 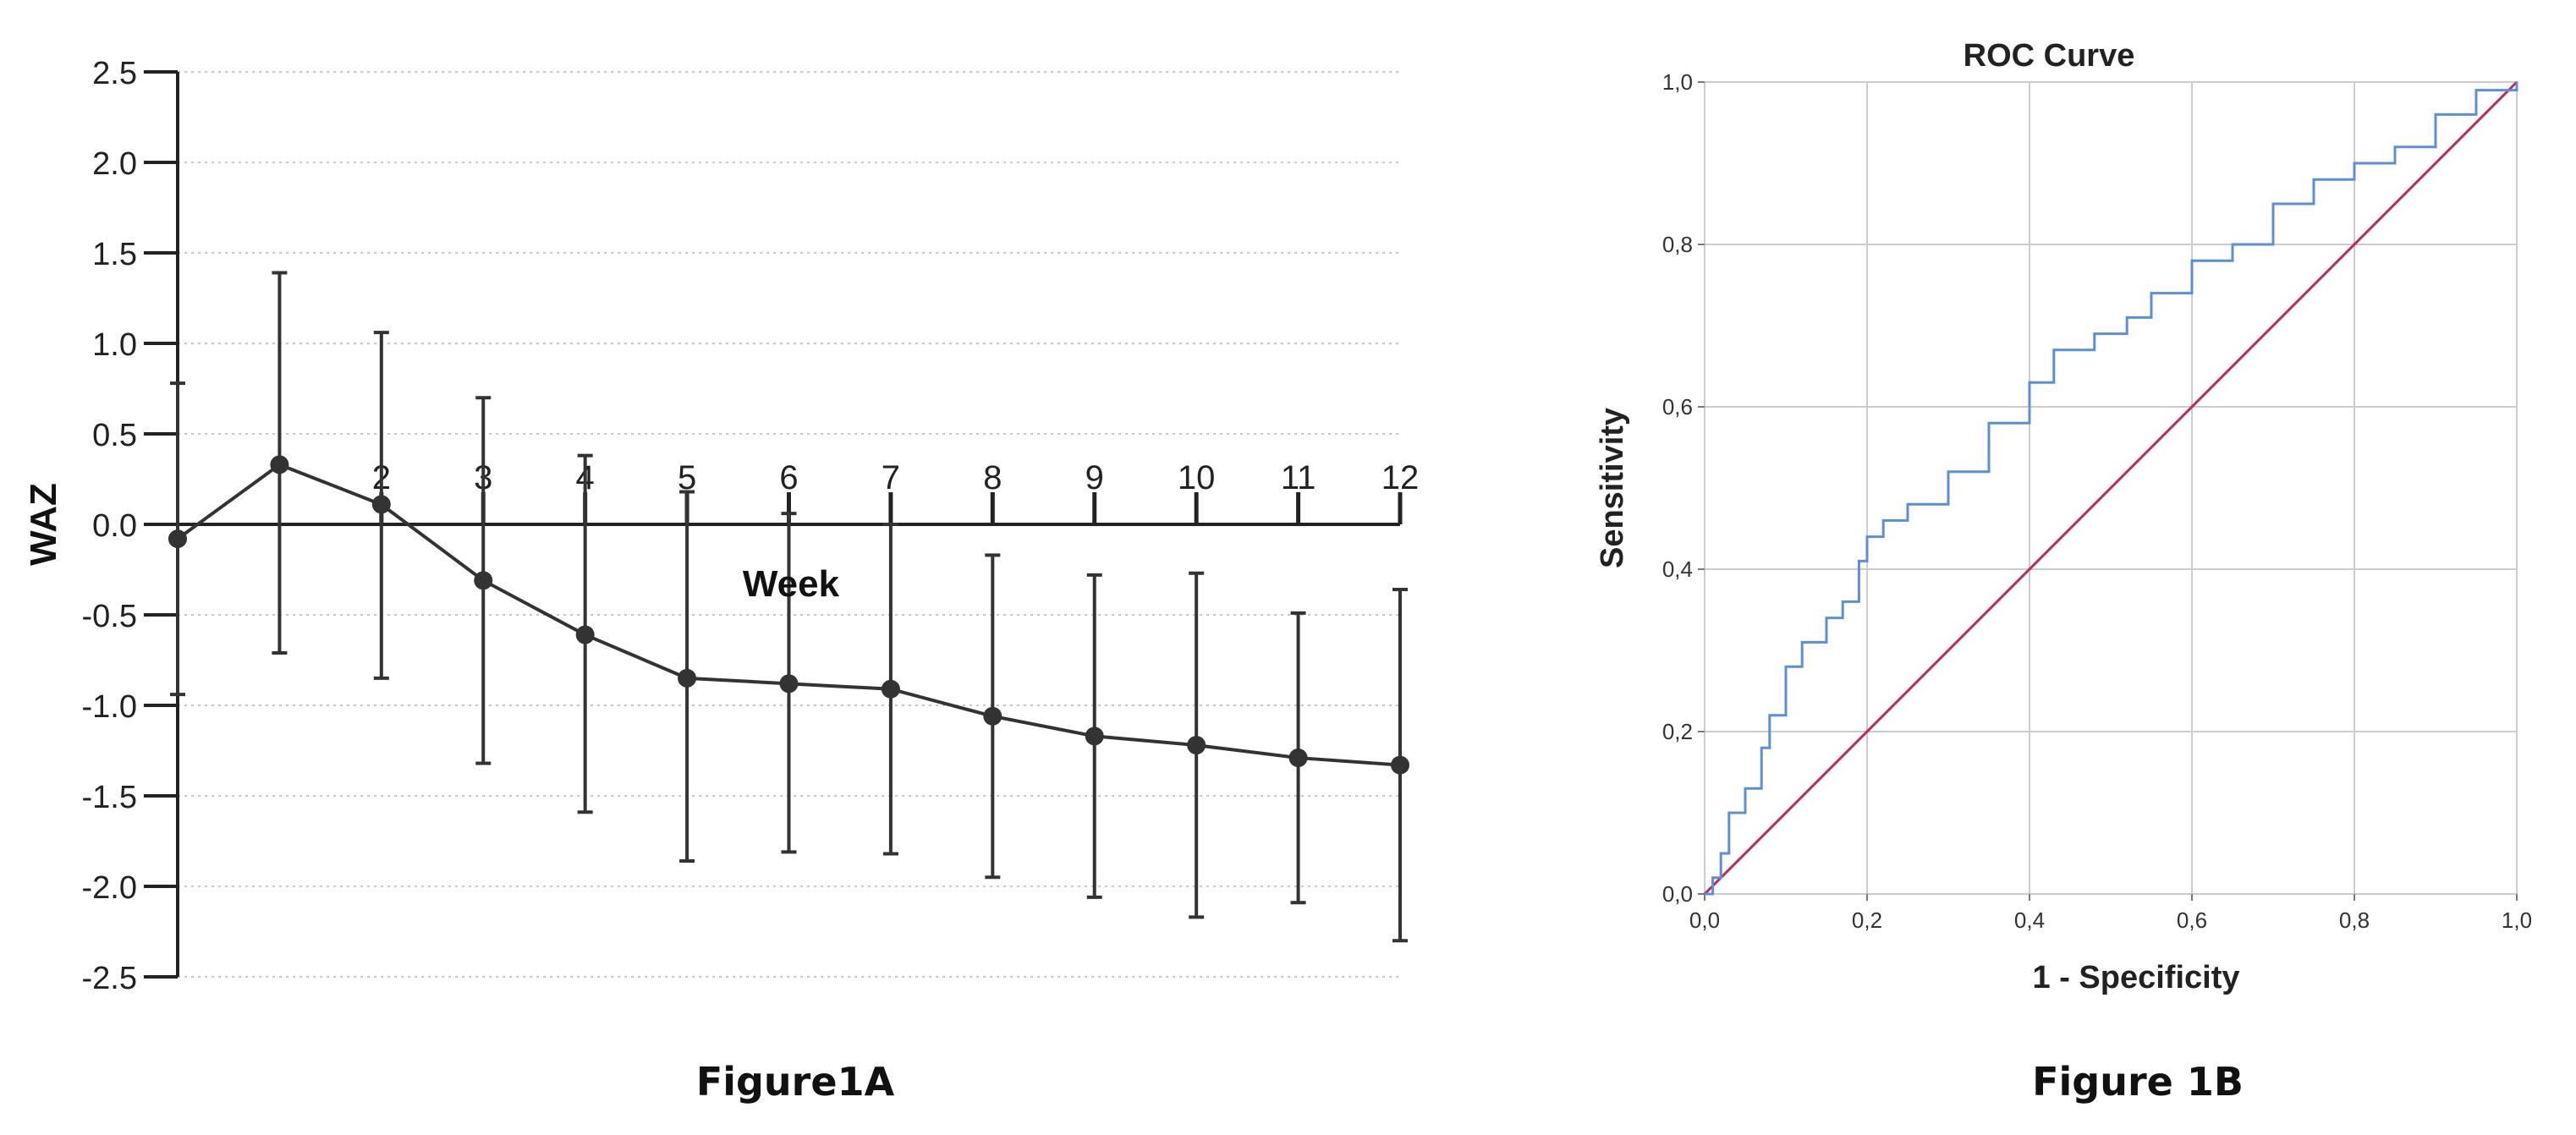 What do you see at coordinates (993, 478) in the screenshot?
I see `chart-1a-x-tick-label: 8` at bounding box center [993, 478].